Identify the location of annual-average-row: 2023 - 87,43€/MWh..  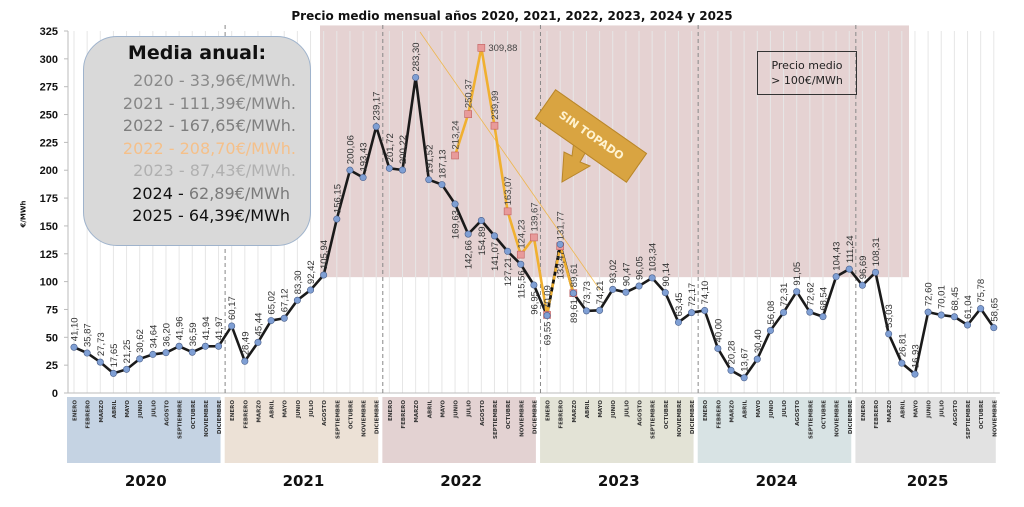
(197, 171).